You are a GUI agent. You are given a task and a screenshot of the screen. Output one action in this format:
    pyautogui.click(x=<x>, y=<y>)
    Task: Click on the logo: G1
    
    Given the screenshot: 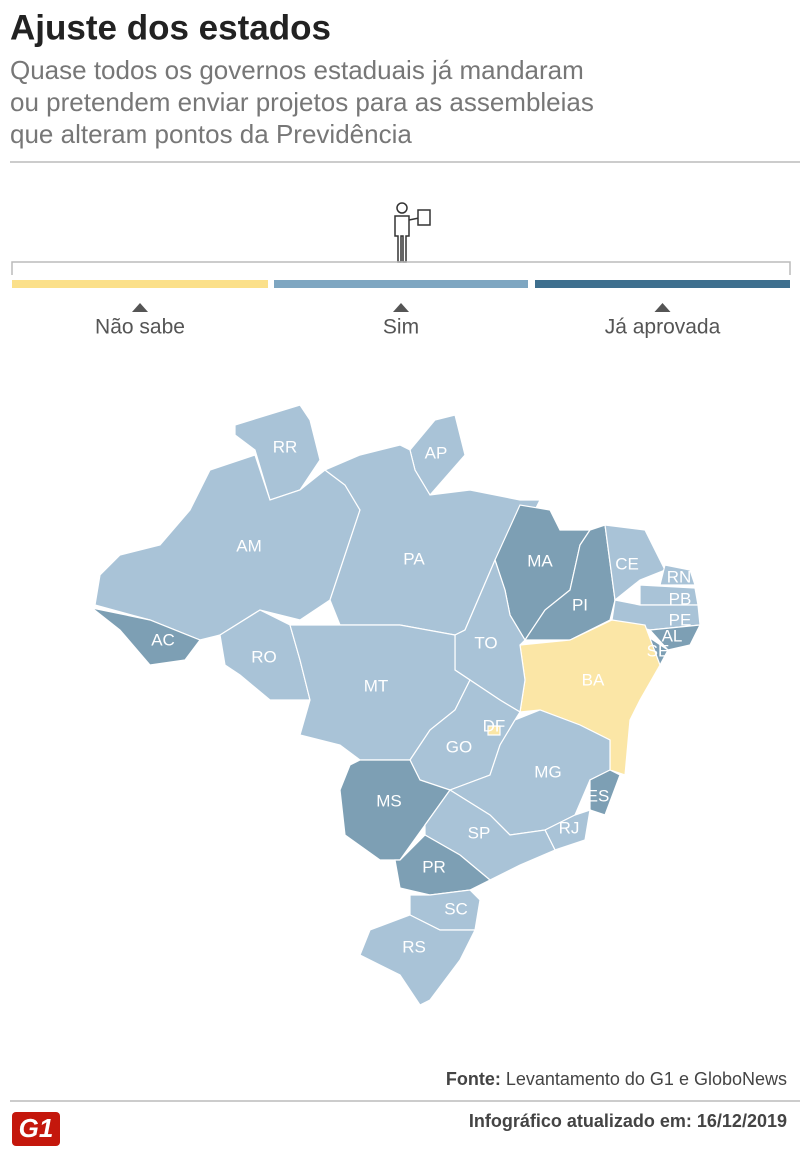 What is the action you would take?
    pyautogui.click(x=36, y=1128)
    